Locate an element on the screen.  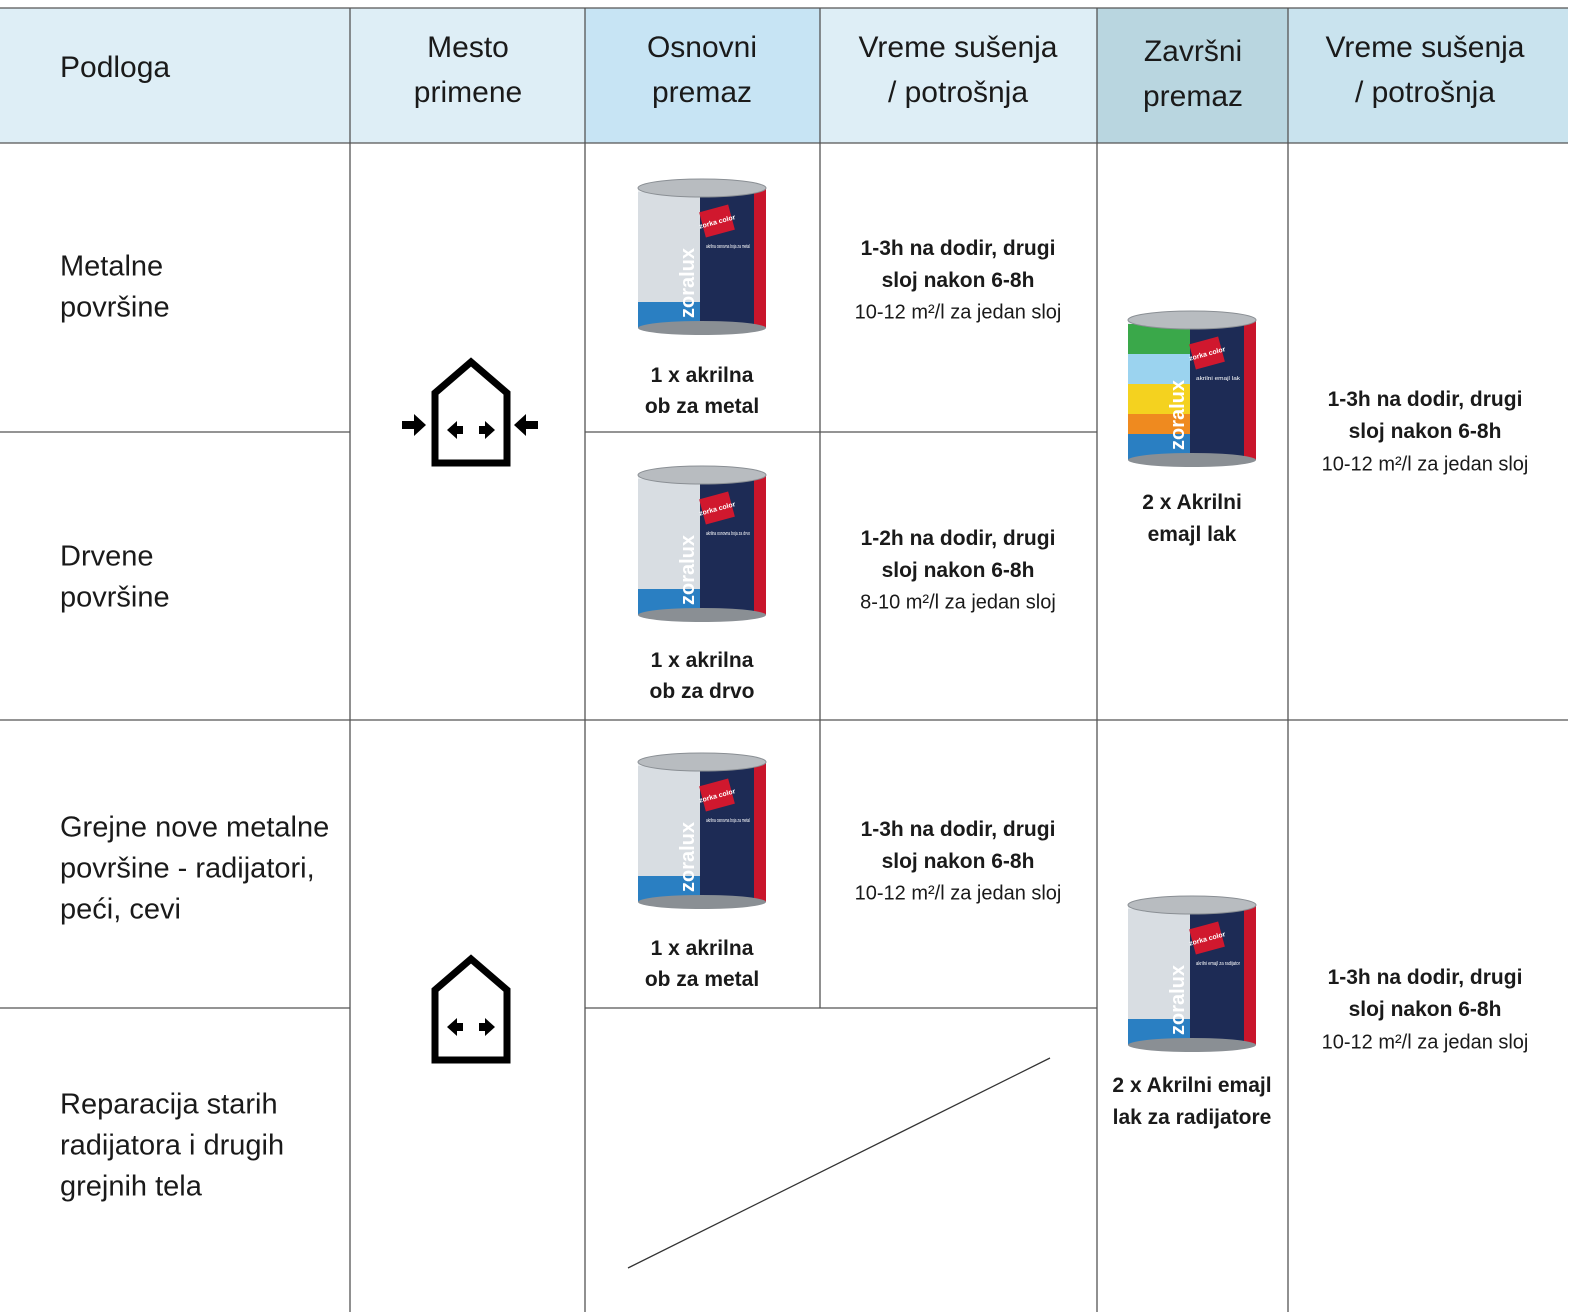
substrate: površine is located at coordinates (115, 307).